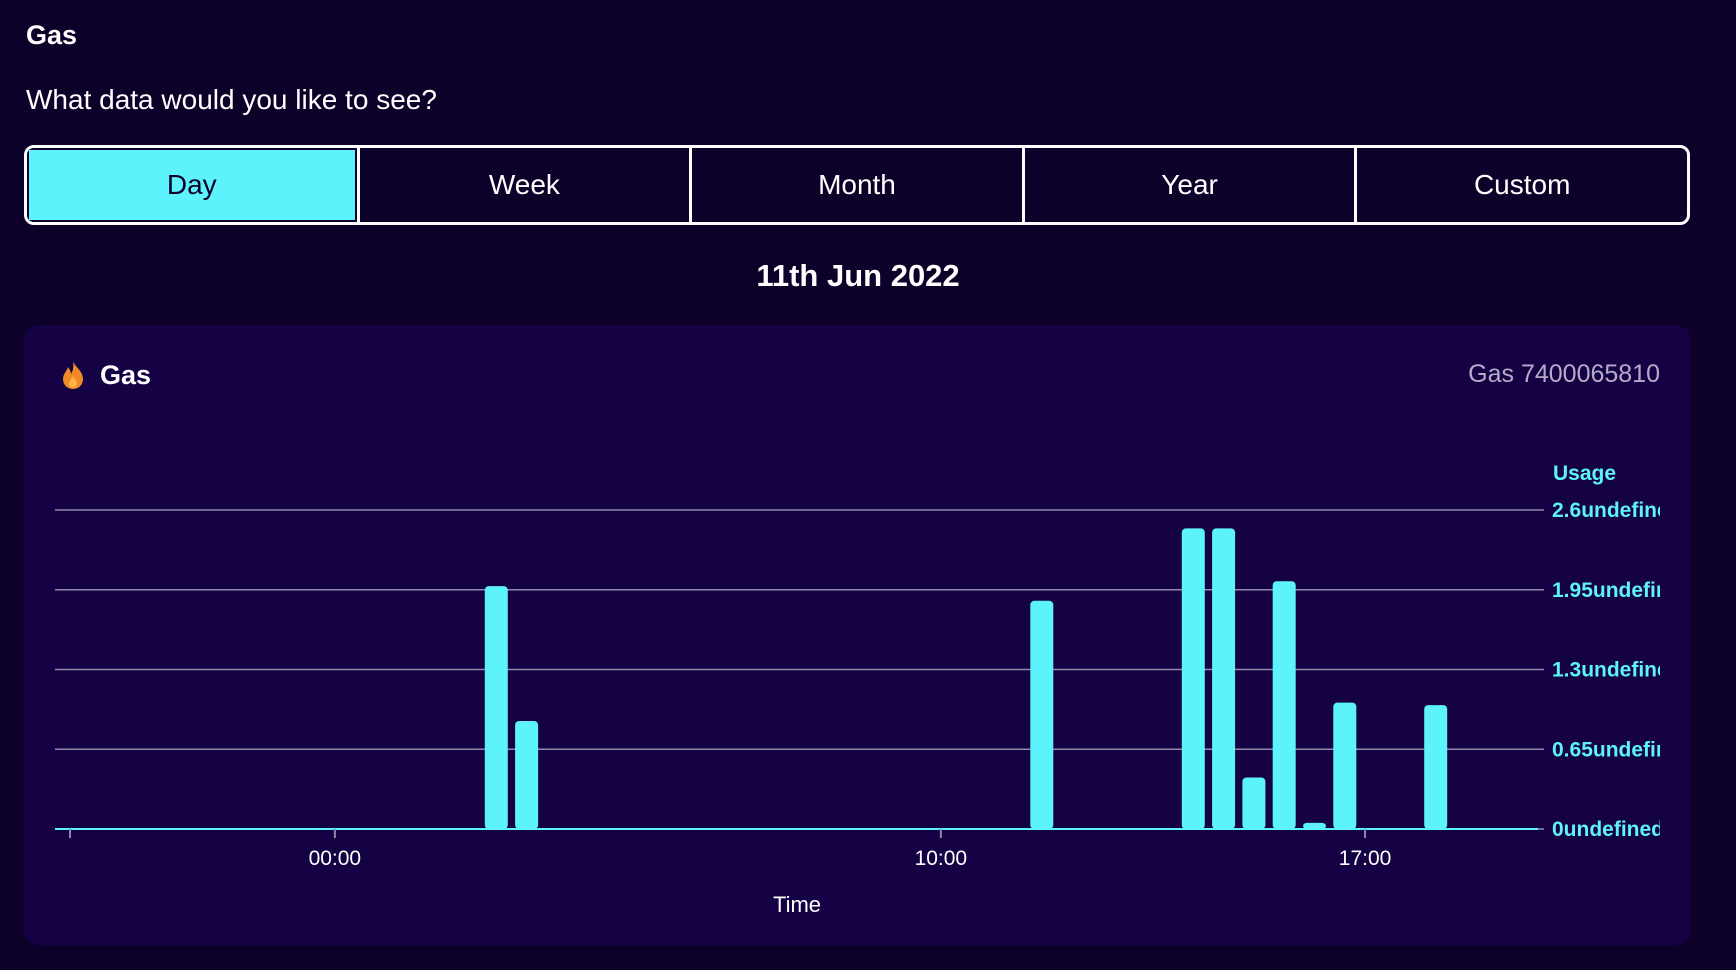 The image size is (1736, 970). What do you see at coordinates (1191, 185) in the screenshot?
I see `tab-year: Year` at bounding box center [1191, 185].